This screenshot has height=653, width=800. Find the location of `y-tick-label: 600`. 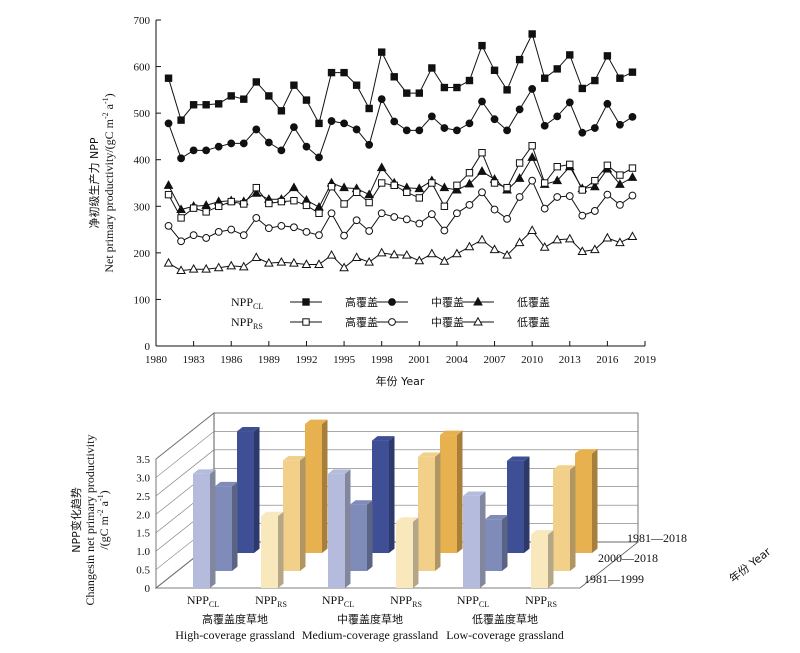

y-tick-label: 600 is located at coordinates (142, 68).